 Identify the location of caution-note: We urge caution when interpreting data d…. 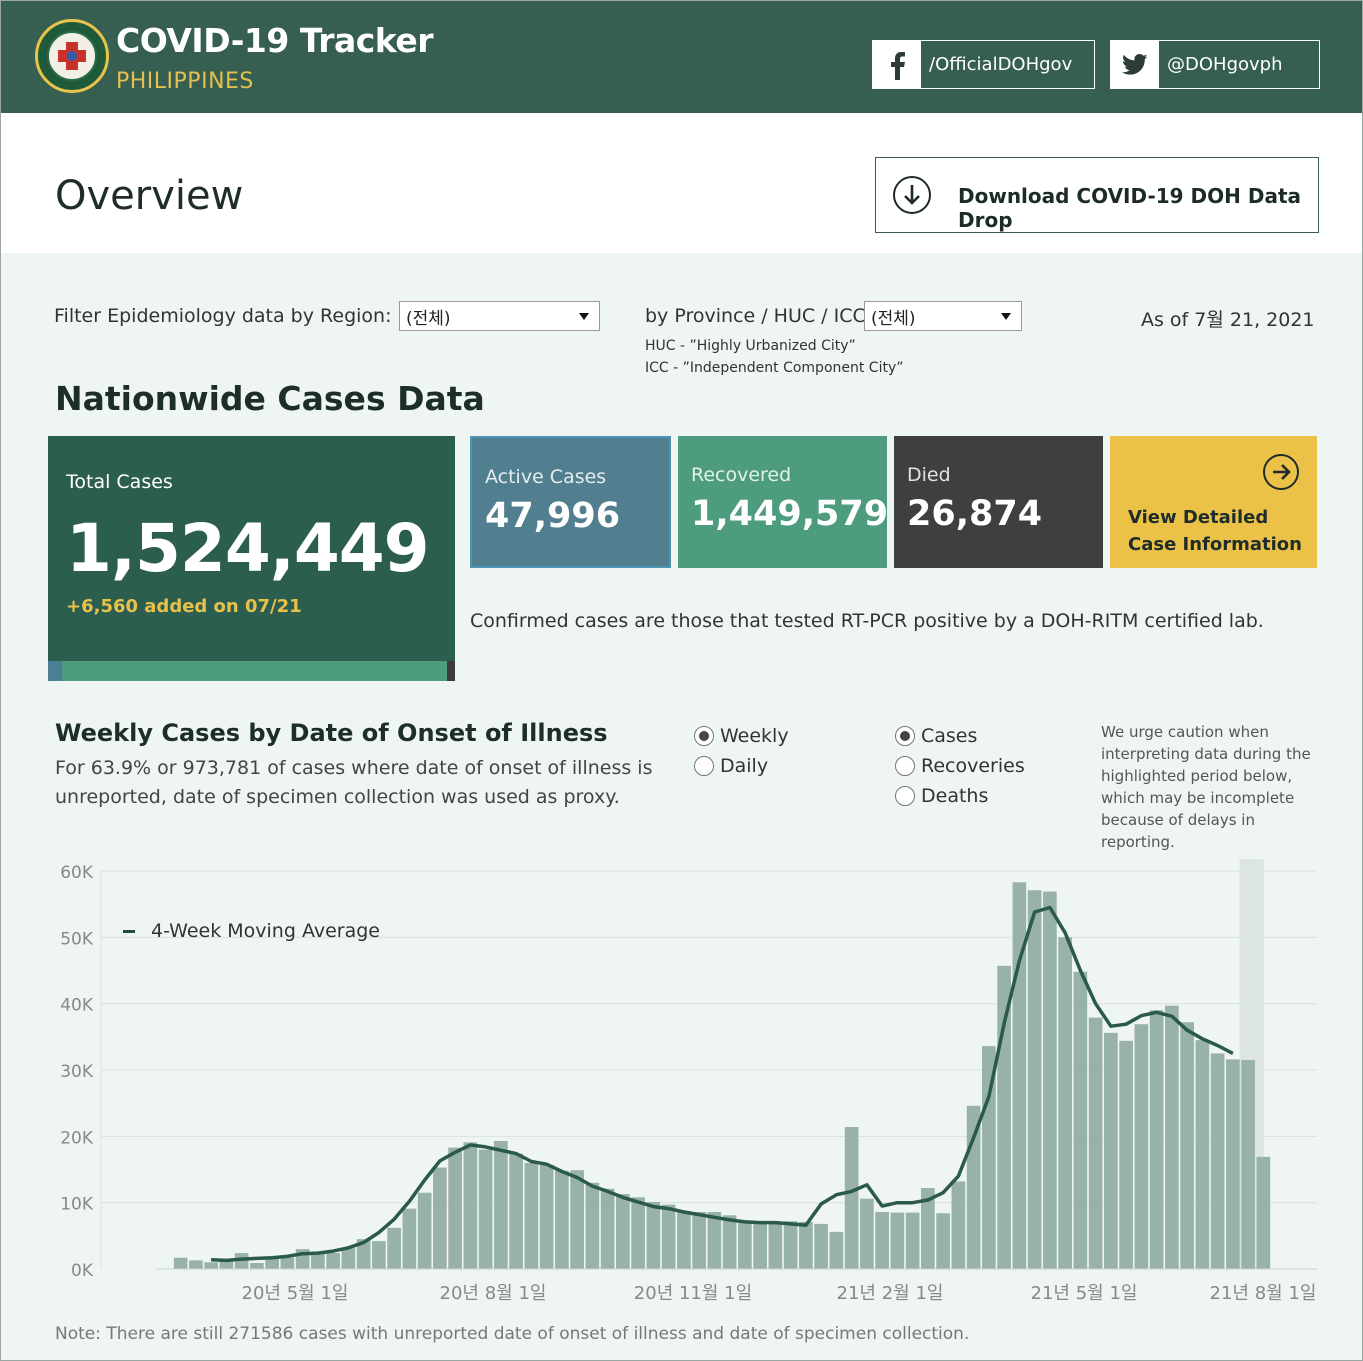
(1206, 787).